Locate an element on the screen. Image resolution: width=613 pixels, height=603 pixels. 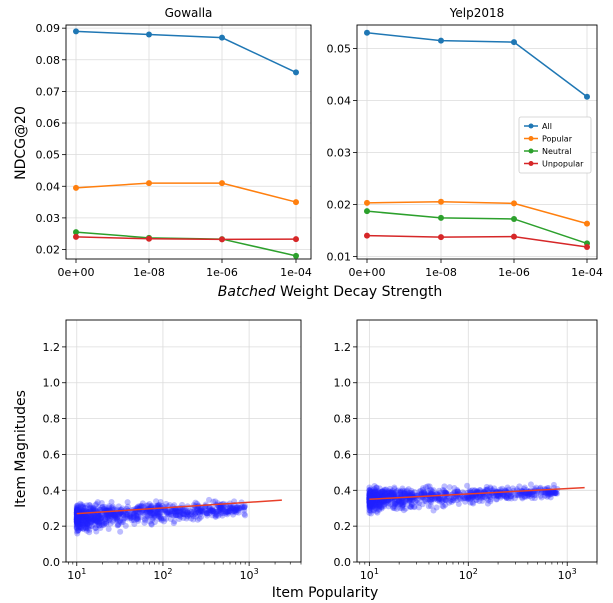
data-point-neutral is located at coordinates (367, 211).